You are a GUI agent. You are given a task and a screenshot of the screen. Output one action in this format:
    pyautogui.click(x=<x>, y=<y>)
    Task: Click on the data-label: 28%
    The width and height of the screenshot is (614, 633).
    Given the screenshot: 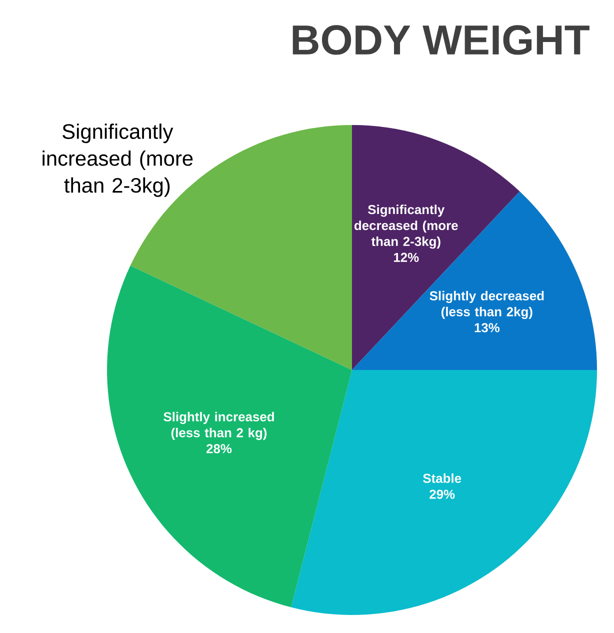 What is the action you would take?
    pyautogui.click(x=219, y=449)
    